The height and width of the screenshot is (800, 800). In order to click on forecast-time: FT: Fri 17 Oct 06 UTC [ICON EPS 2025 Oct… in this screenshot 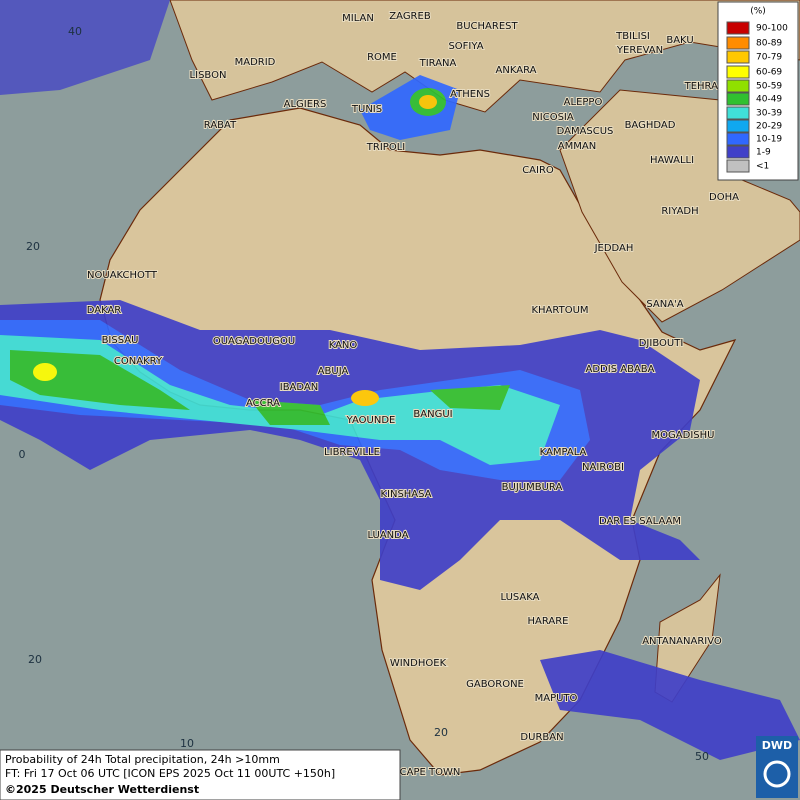, I will do `click(170, 773)`.